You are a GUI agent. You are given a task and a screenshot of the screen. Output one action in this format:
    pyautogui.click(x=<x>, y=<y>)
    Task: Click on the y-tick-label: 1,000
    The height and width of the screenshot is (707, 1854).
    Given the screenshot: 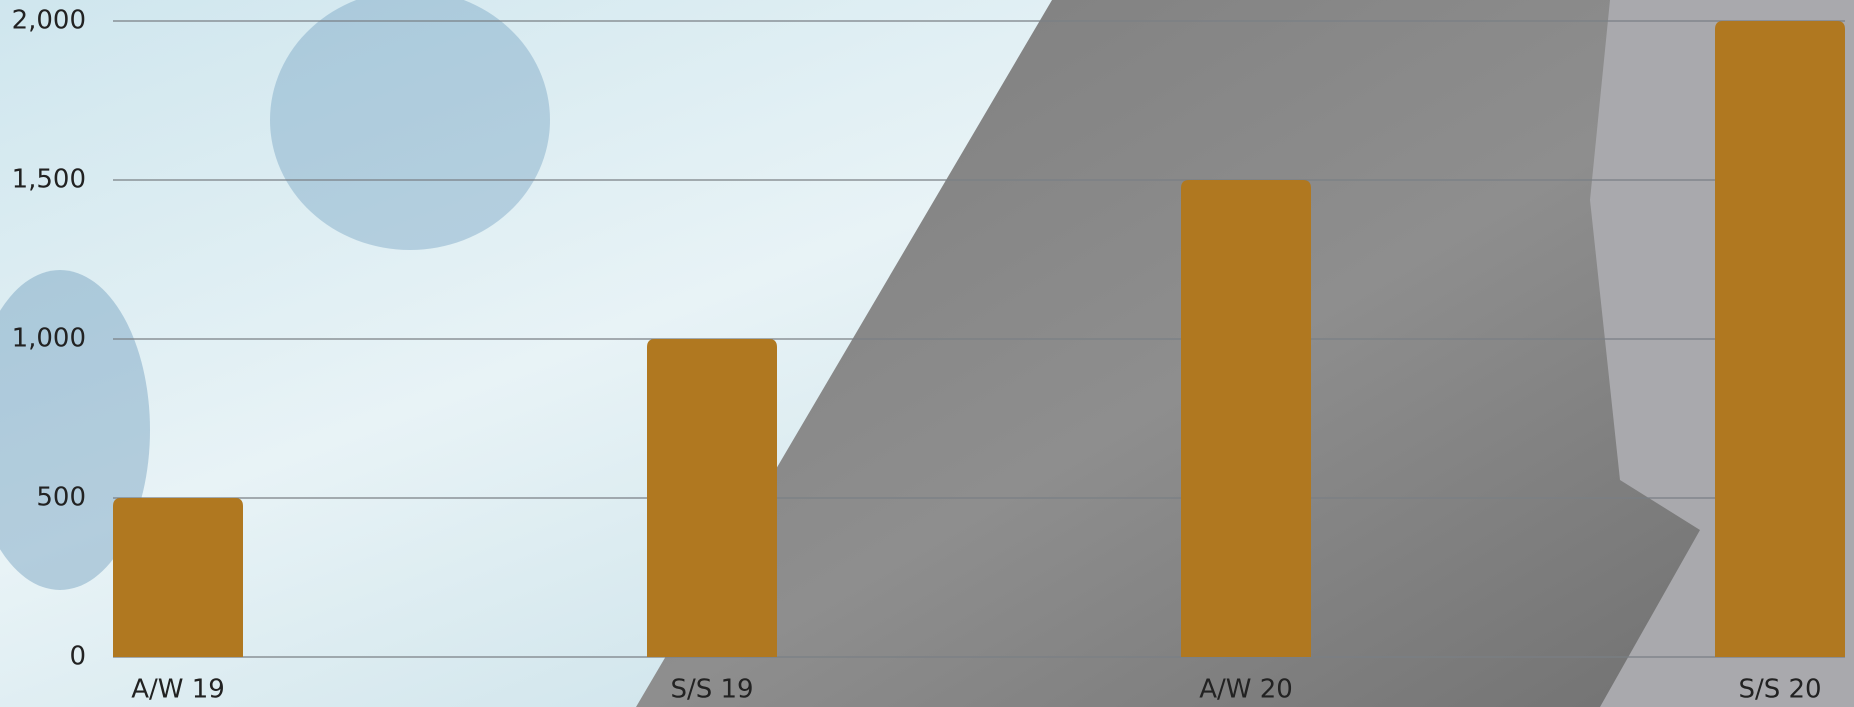 What is the action you would take?
    pyautogui.click(x=49, y=339)
    